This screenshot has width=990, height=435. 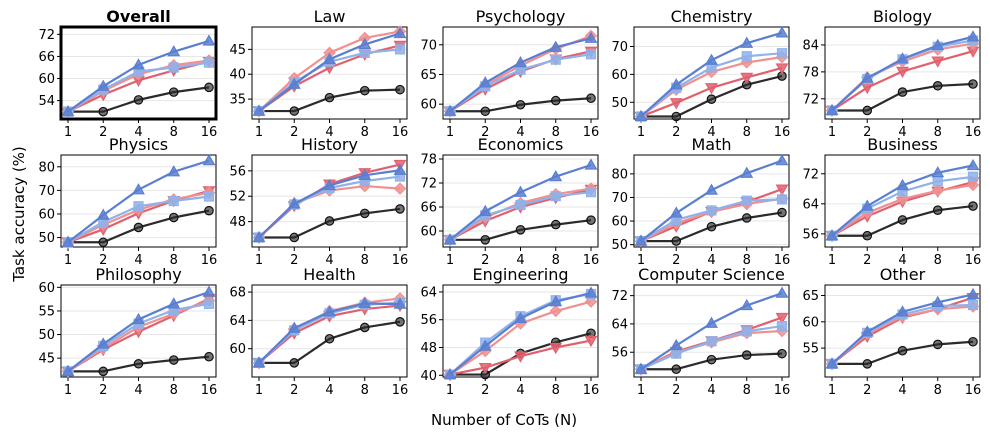 I want to click on y-axis-label: Task accuracy (%), so click(x=19, y=214).